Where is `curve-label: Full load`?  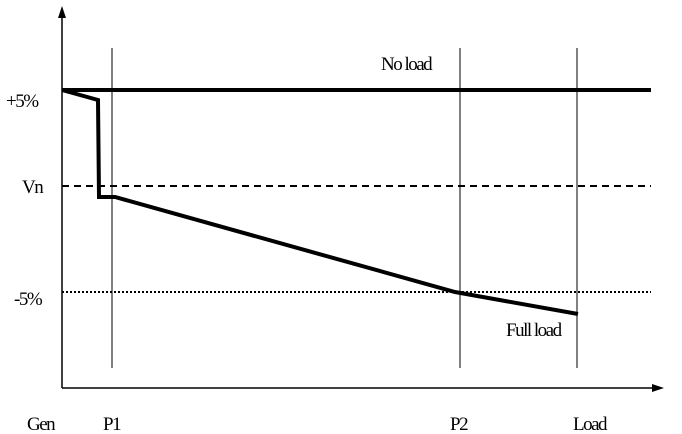
curve-label: Full load is located at coordinates (534, 330).